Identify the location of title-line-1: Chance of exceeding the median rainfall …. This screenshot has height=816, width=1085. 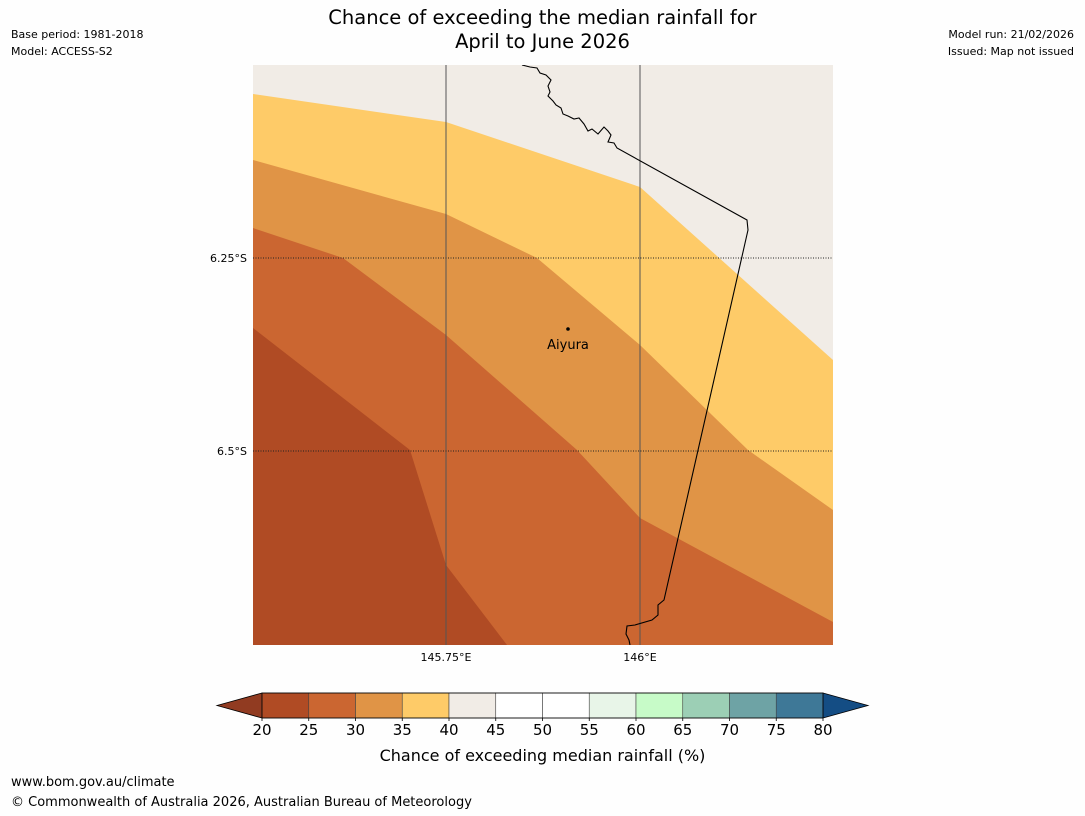
(542, 17).